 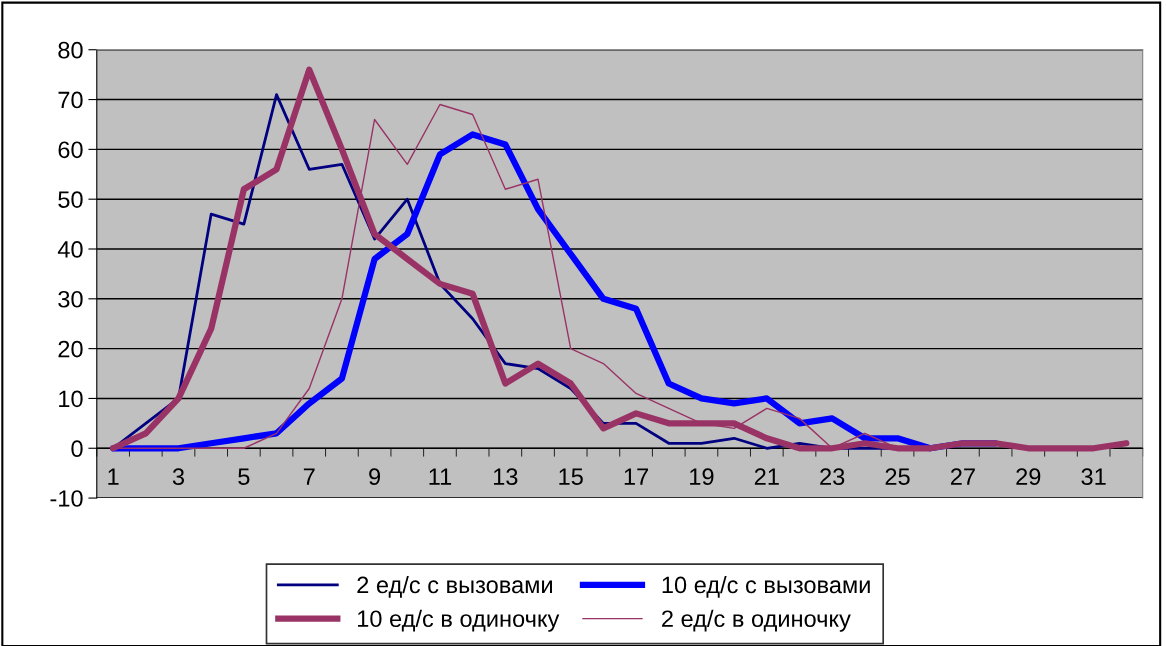 I want to click on x-tick-label: 17, so click(x=636, y=476).